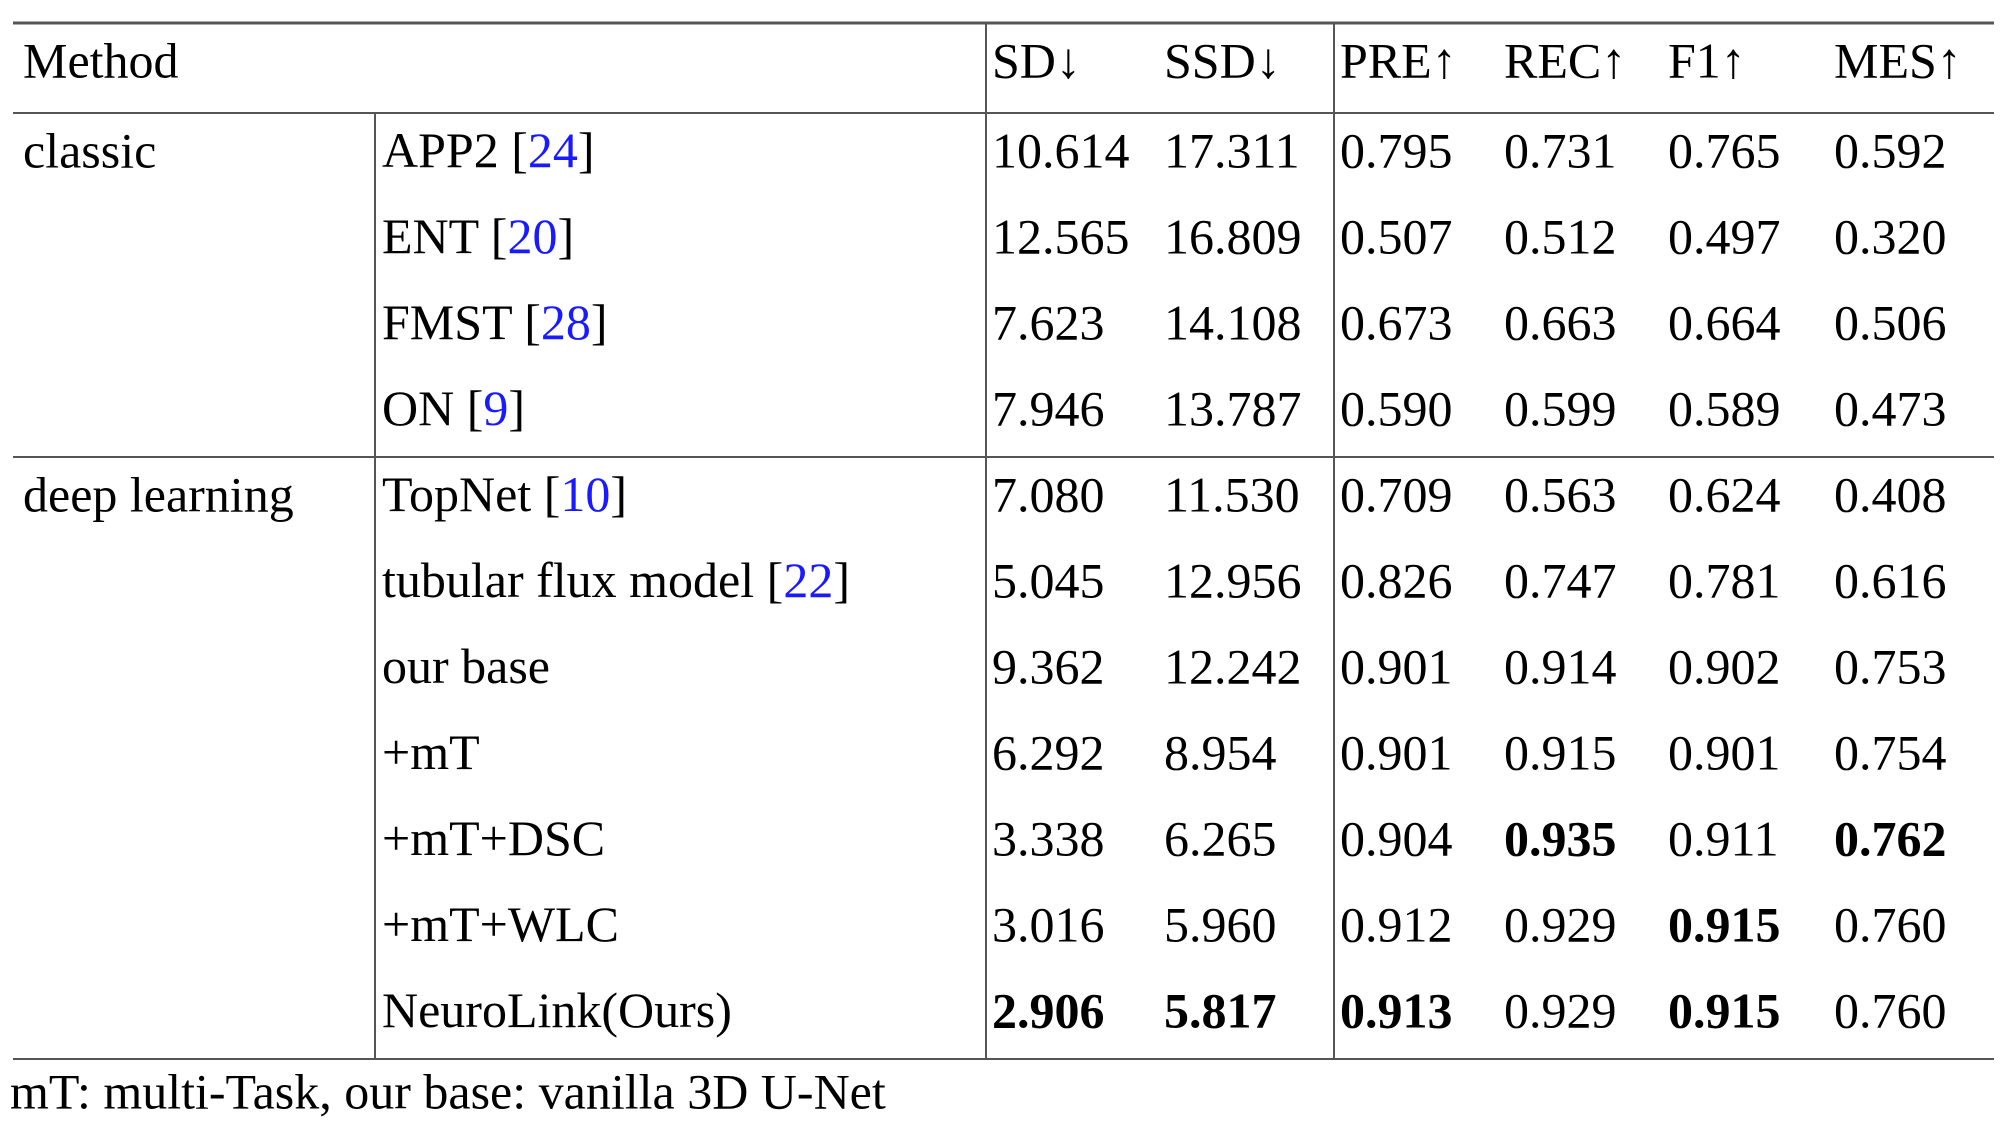  Describe the element at coordinates (1048, 752) in the screenshot. I see `value-cell: 6.292` at that location.